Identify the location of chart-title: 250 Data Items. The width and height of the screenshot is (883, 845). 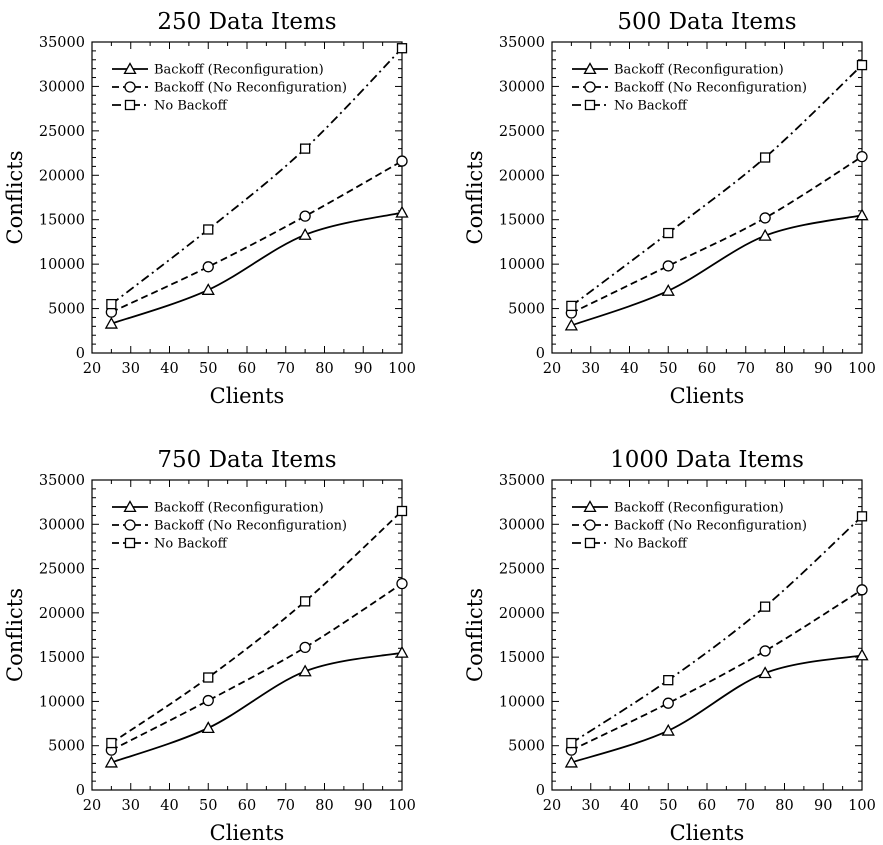
(246, 22).